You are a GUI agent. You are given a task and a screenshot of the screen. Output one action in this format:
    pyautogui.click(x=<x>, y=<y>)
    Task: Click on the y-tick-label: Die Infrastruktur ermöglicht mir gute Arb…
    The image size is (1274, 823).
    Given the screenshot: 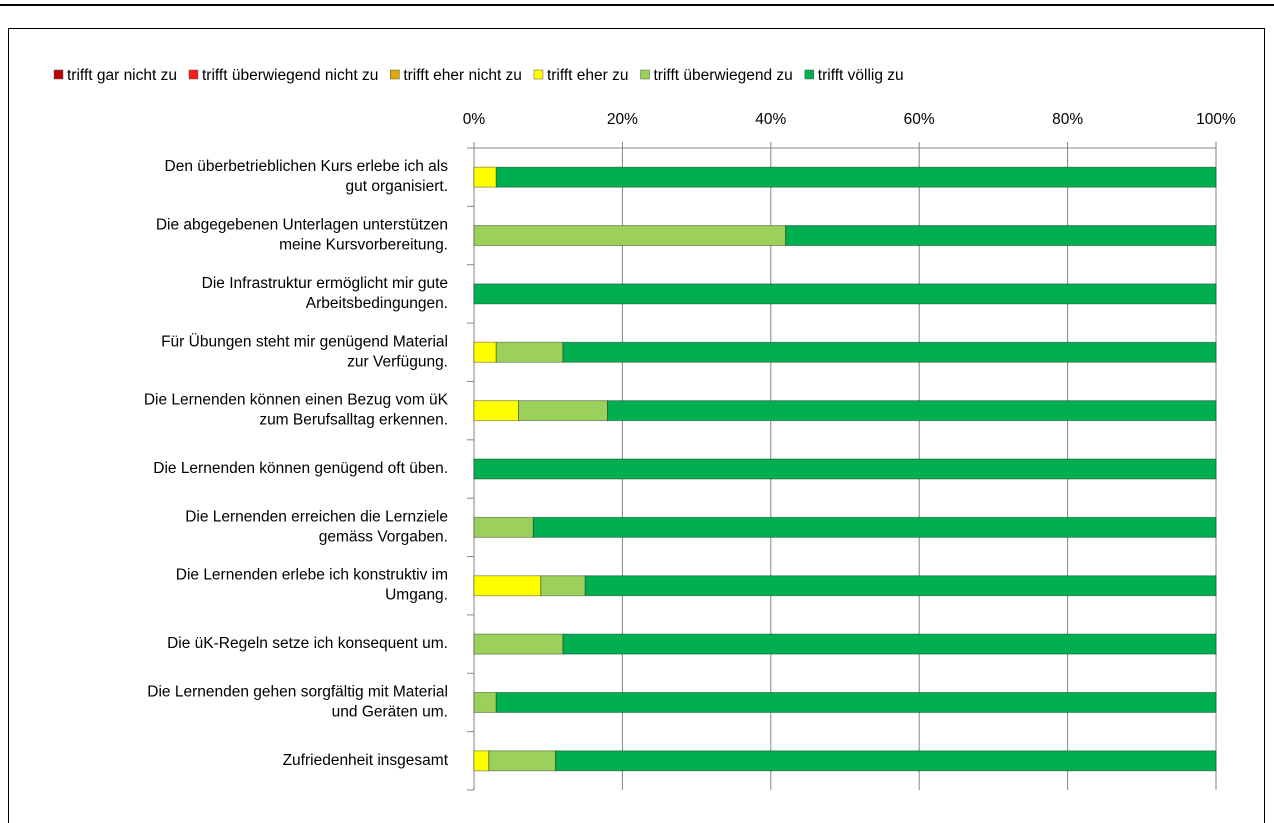 What is the action you would take?
    pyautogui.click(x=325, y=293)
    